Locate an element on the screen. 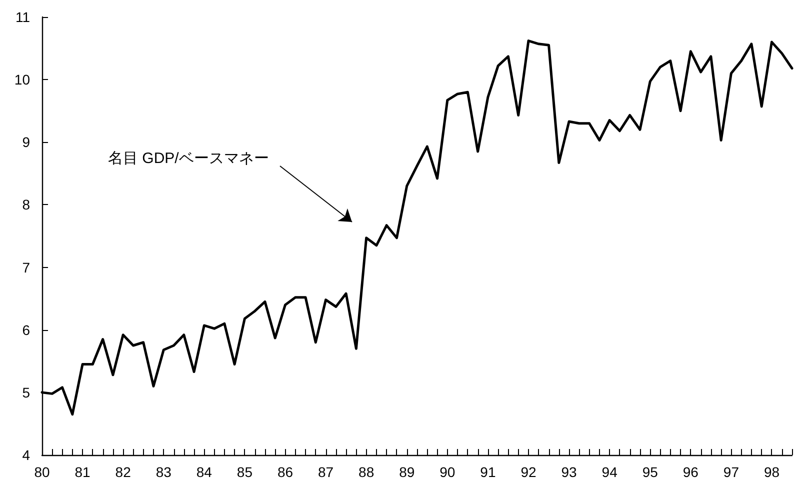  x-tick-label: 95 is located at coordinates (650, 472).